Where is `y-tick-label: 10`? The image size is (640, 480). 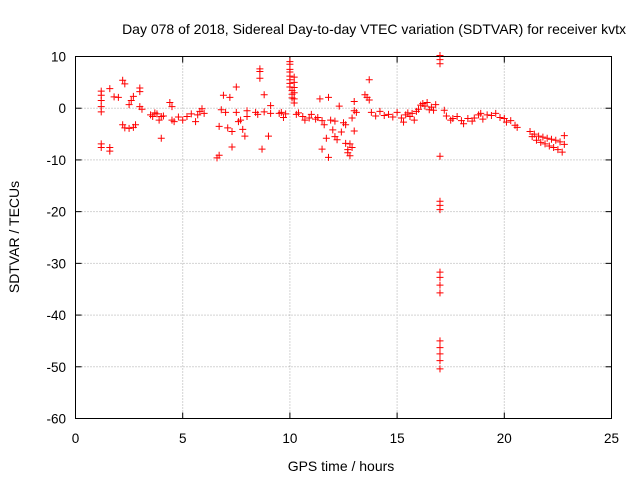
y-tick-label: 10 is located at coordinates (58, 57).